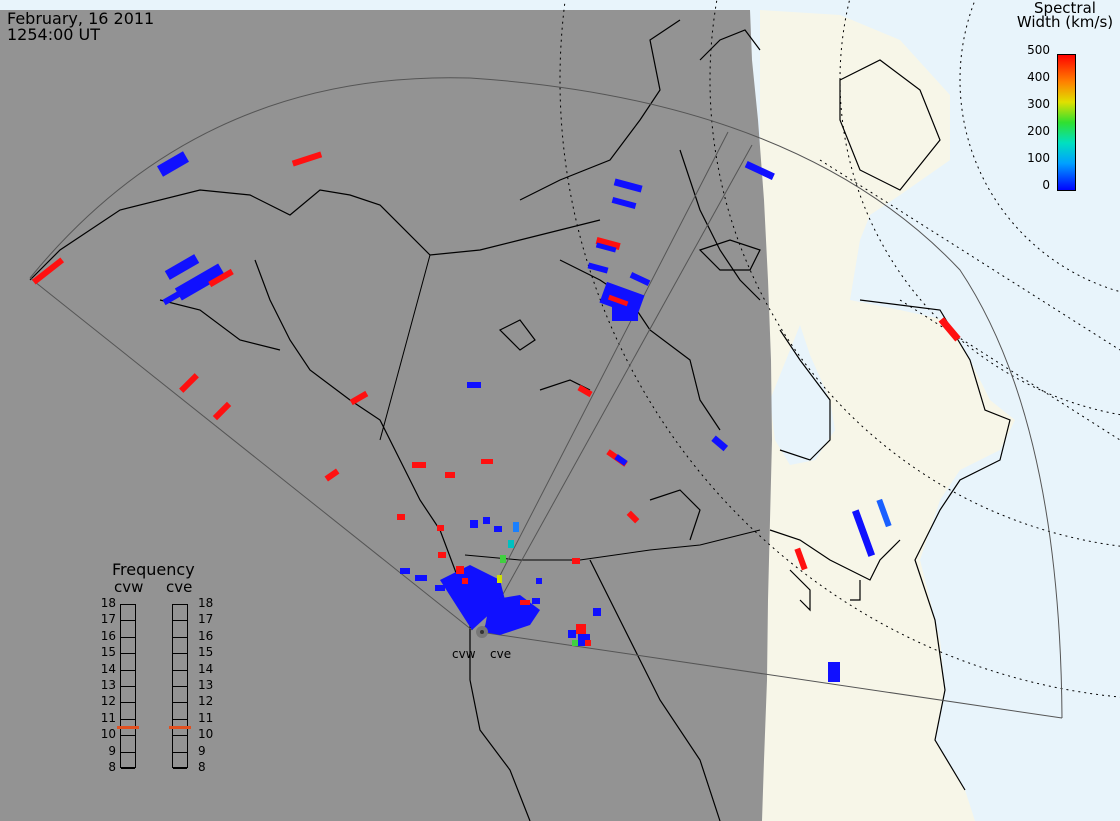 The width and height of the screenshot is (1120, 821). Describe the element at coordinates (802, 395) in the screenshot. I see `hudson-bay-day` at that location.